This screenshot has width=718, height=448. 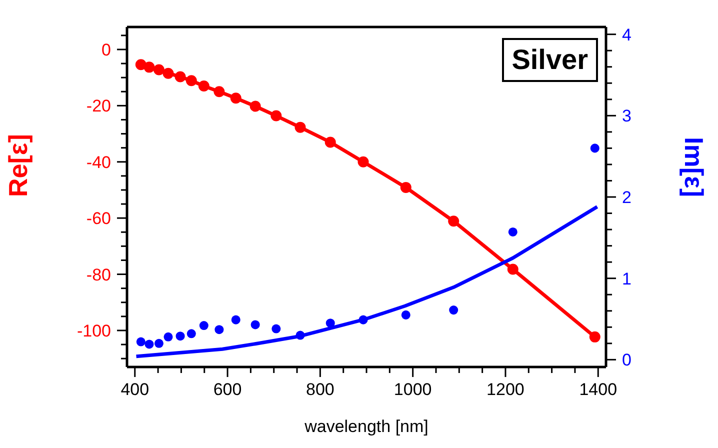 What do you see at coordinates (98, 106) in the screenshot?
I see `y-tick-label: -20` at bounding box center [98, 106].